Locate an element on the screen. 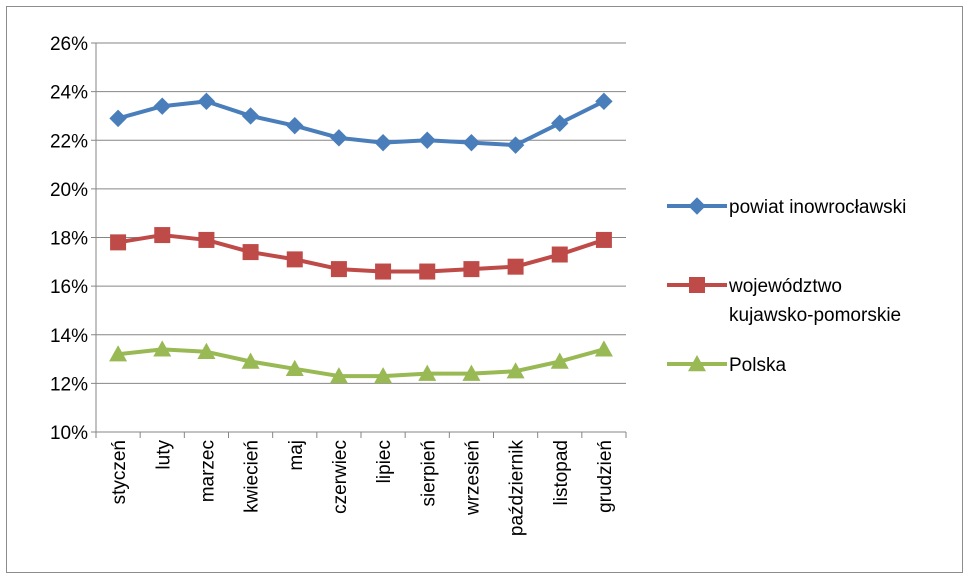 This screenshot has width=971, height=581. x-tick-label: listopad is located at coordinates (561, 473).